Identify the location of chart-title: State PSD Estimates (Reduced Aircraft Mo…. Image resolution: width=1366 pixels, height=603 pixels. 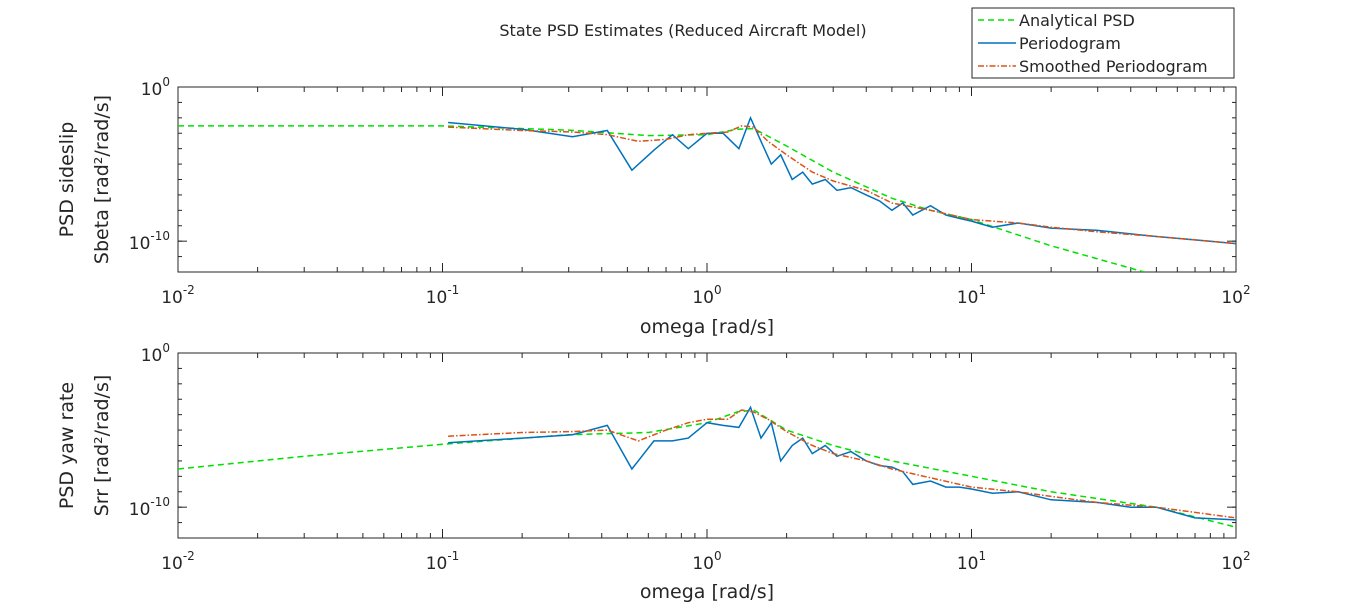
(682, 30).